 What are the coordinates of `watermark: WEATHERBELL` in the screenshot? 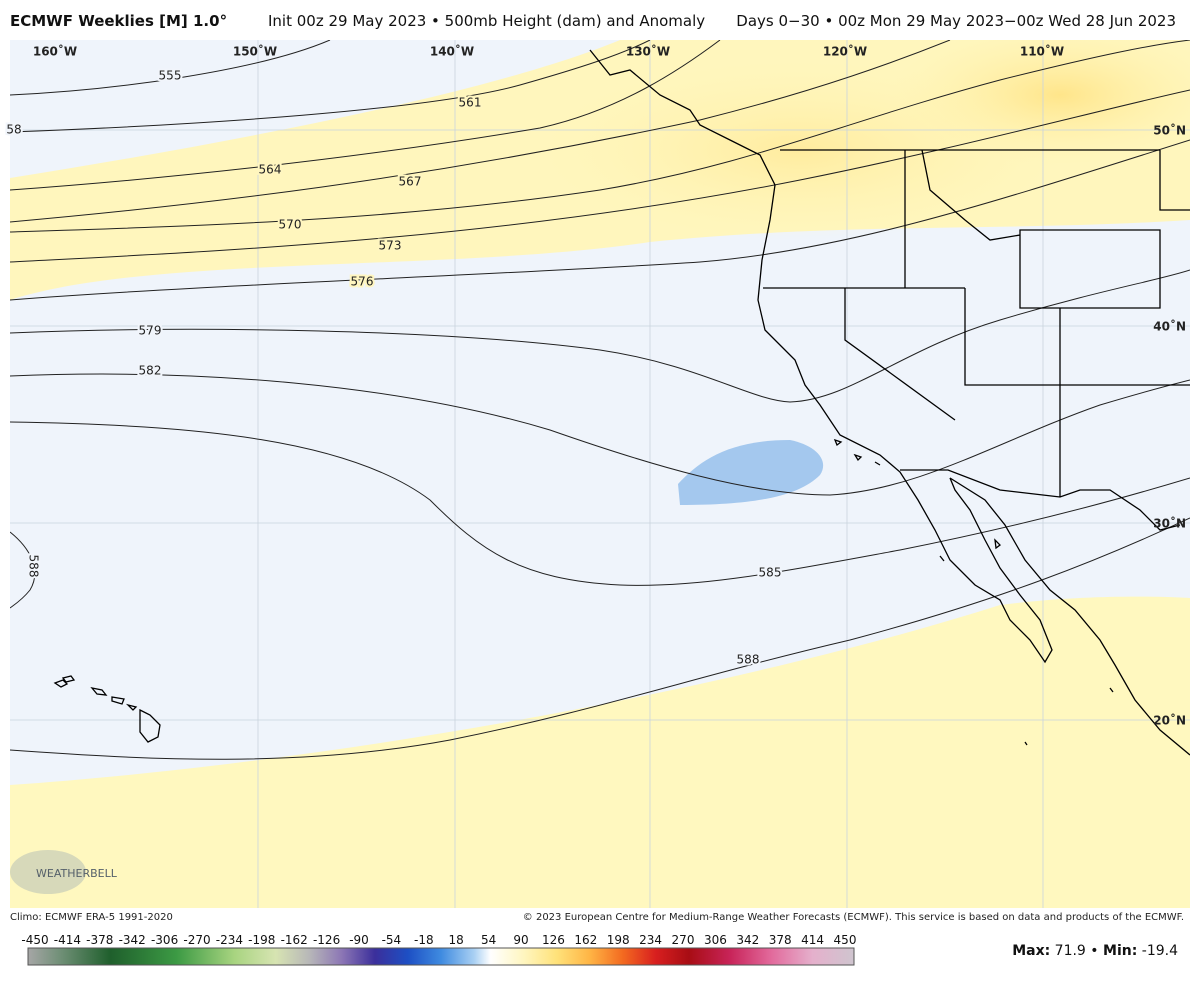 It's located at (77, 873).